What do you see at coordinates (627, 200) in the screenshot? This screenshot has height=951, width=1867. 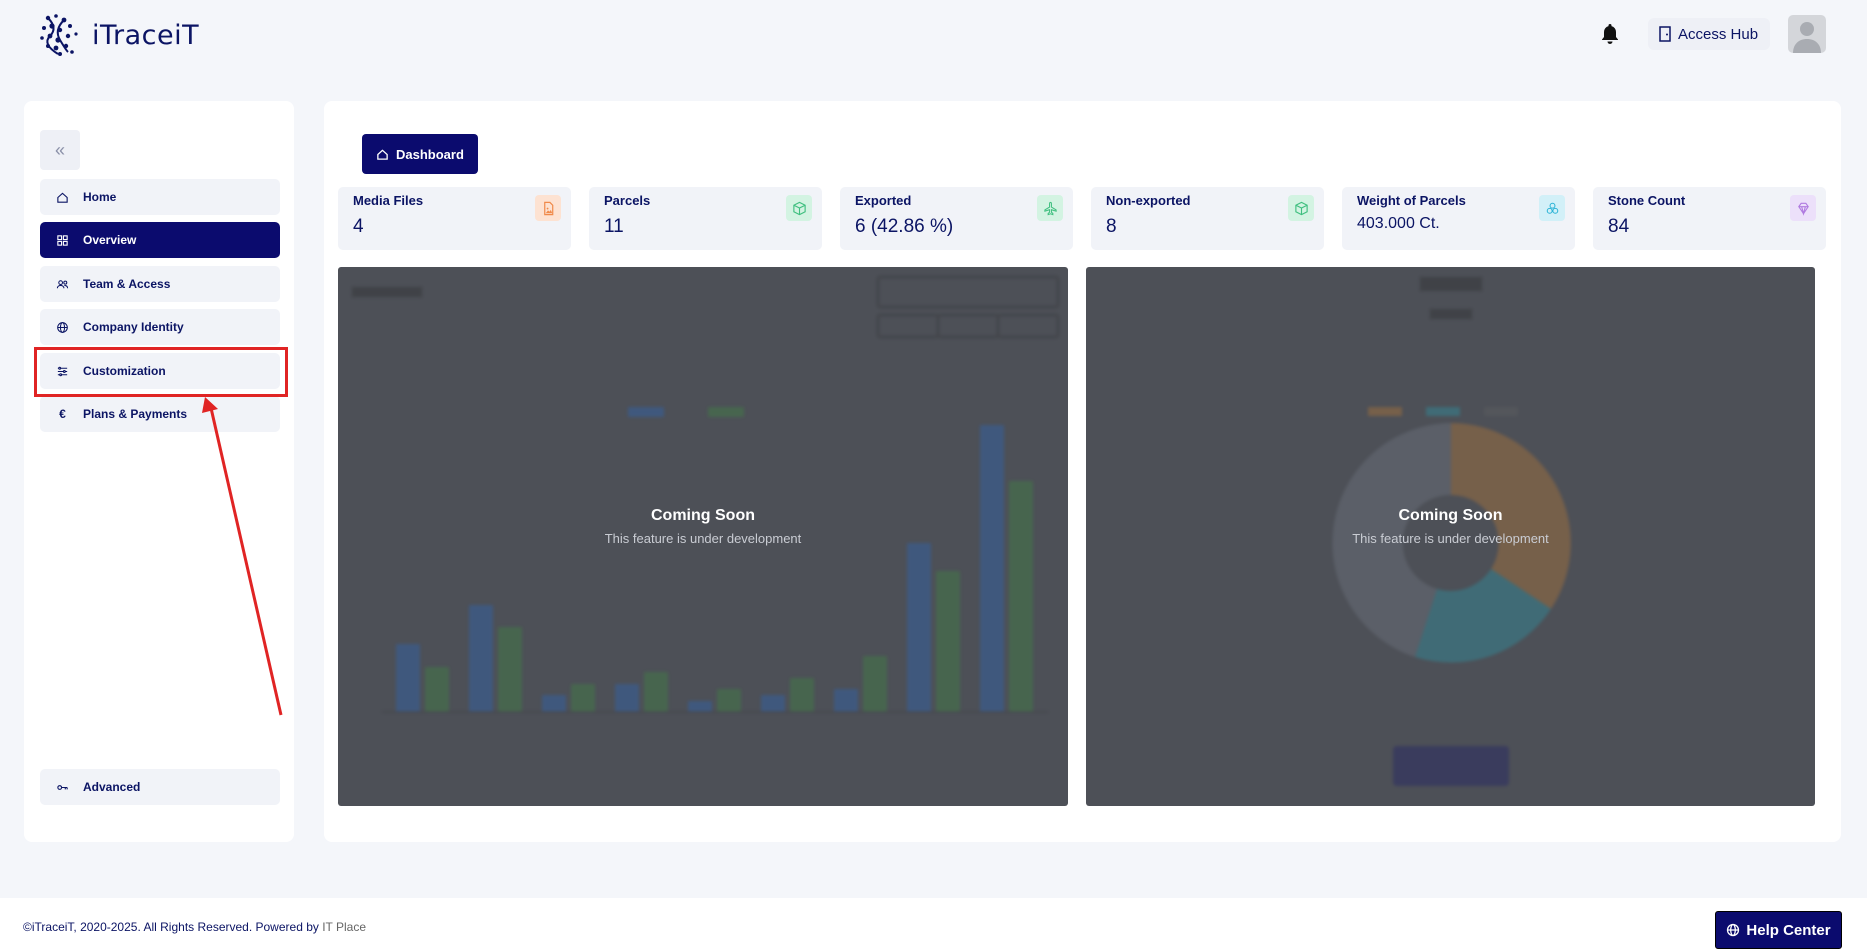 I see `stat-title: Parcels` at bounding box center [627, 200].